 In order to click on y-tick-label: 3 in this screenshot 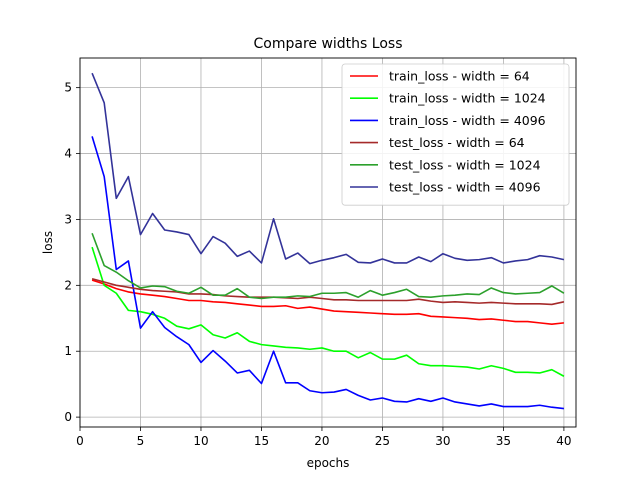, I will do `click(68, 219)`.